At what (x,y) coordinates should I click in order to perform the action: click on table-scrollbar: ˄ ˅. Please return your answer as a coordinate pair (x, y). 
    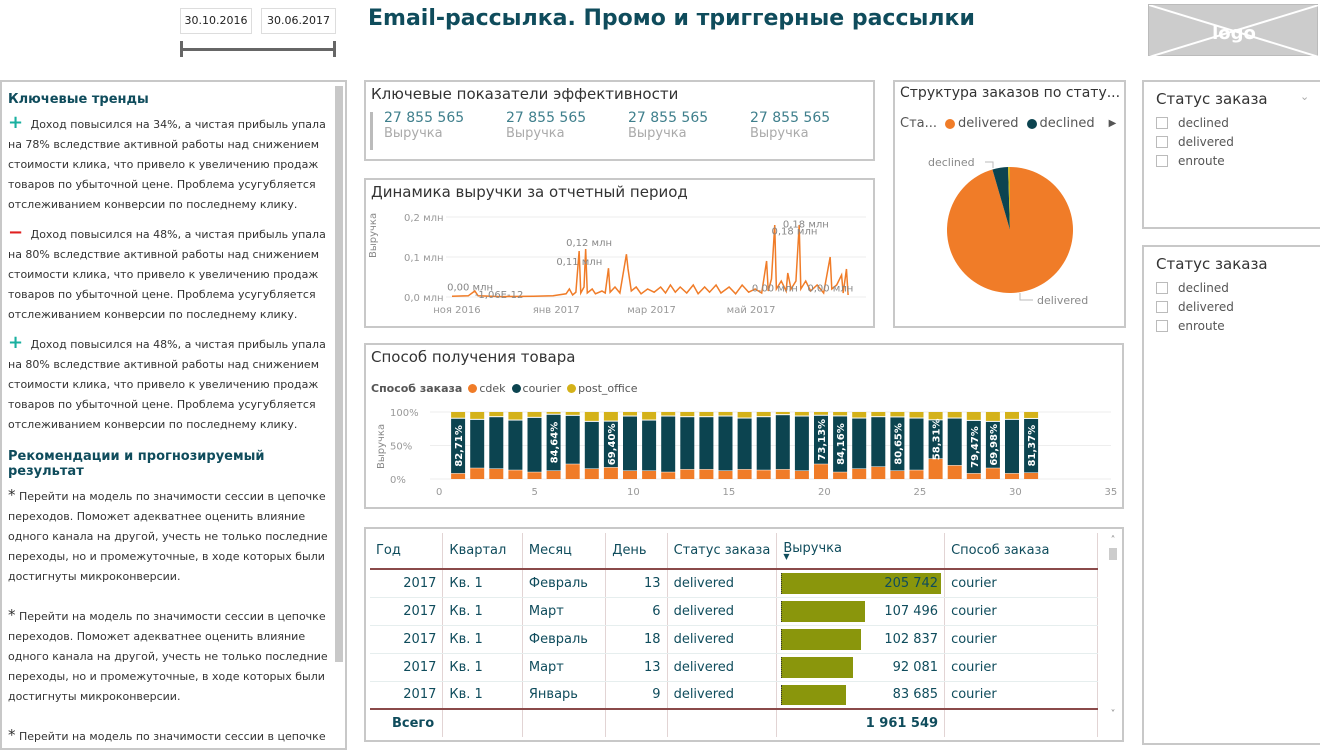
    Looking at the image, I should click on (1113, 627).